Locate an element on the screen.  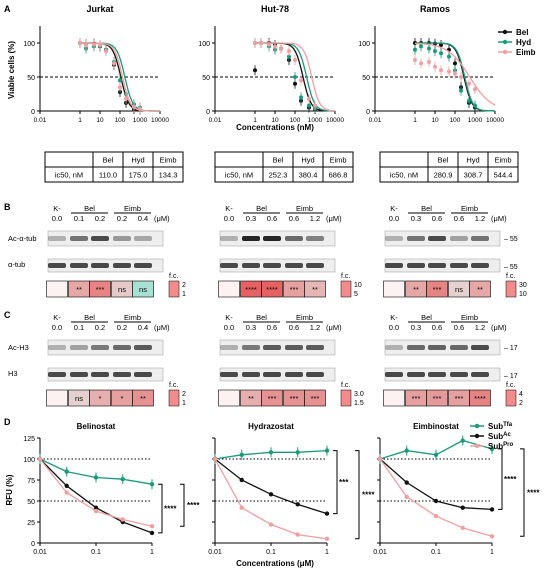
heat-sig-label: ** is located at coordinates (416, 289).